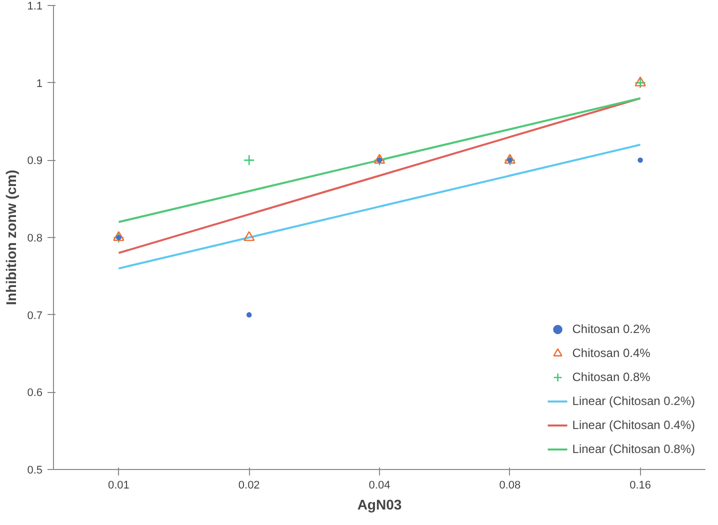  Describe the element at coordinates (641, 486) in the screenshot. I see `x-tick-label: 0.16` at that location.